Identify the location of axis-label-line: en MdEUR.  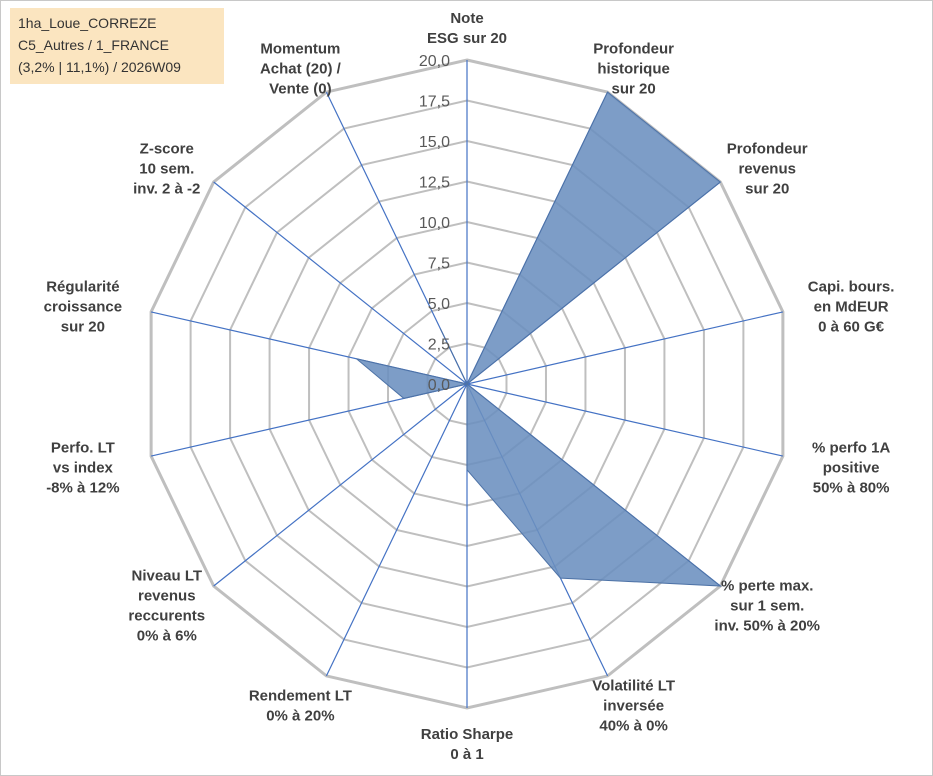
(851, 307).